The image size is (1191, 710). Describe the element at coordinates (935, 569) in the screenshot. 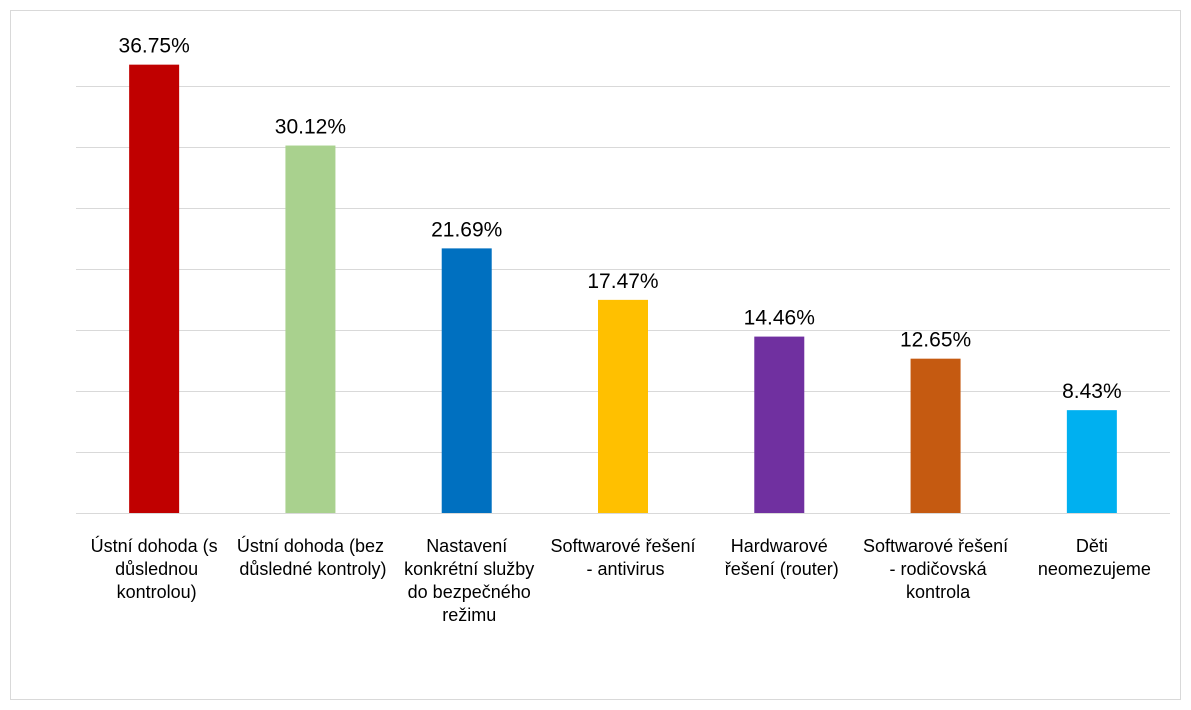

I see `x-tick-label: Softwarové řešení - rodičovská kontrola` at that location.